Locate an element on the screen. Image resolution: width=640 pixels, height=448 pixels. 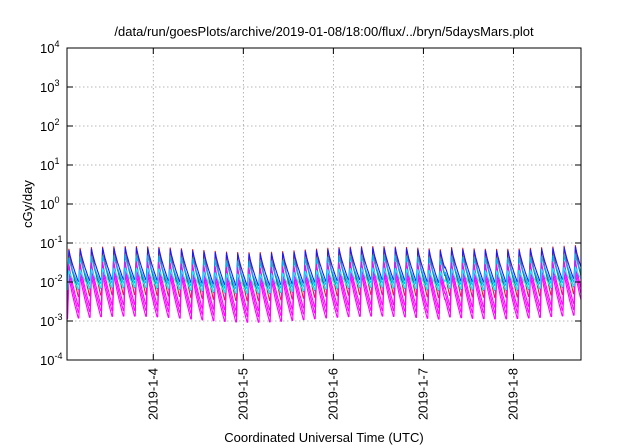
y-tick-label: 10³ is located at coordinates (49, 86).